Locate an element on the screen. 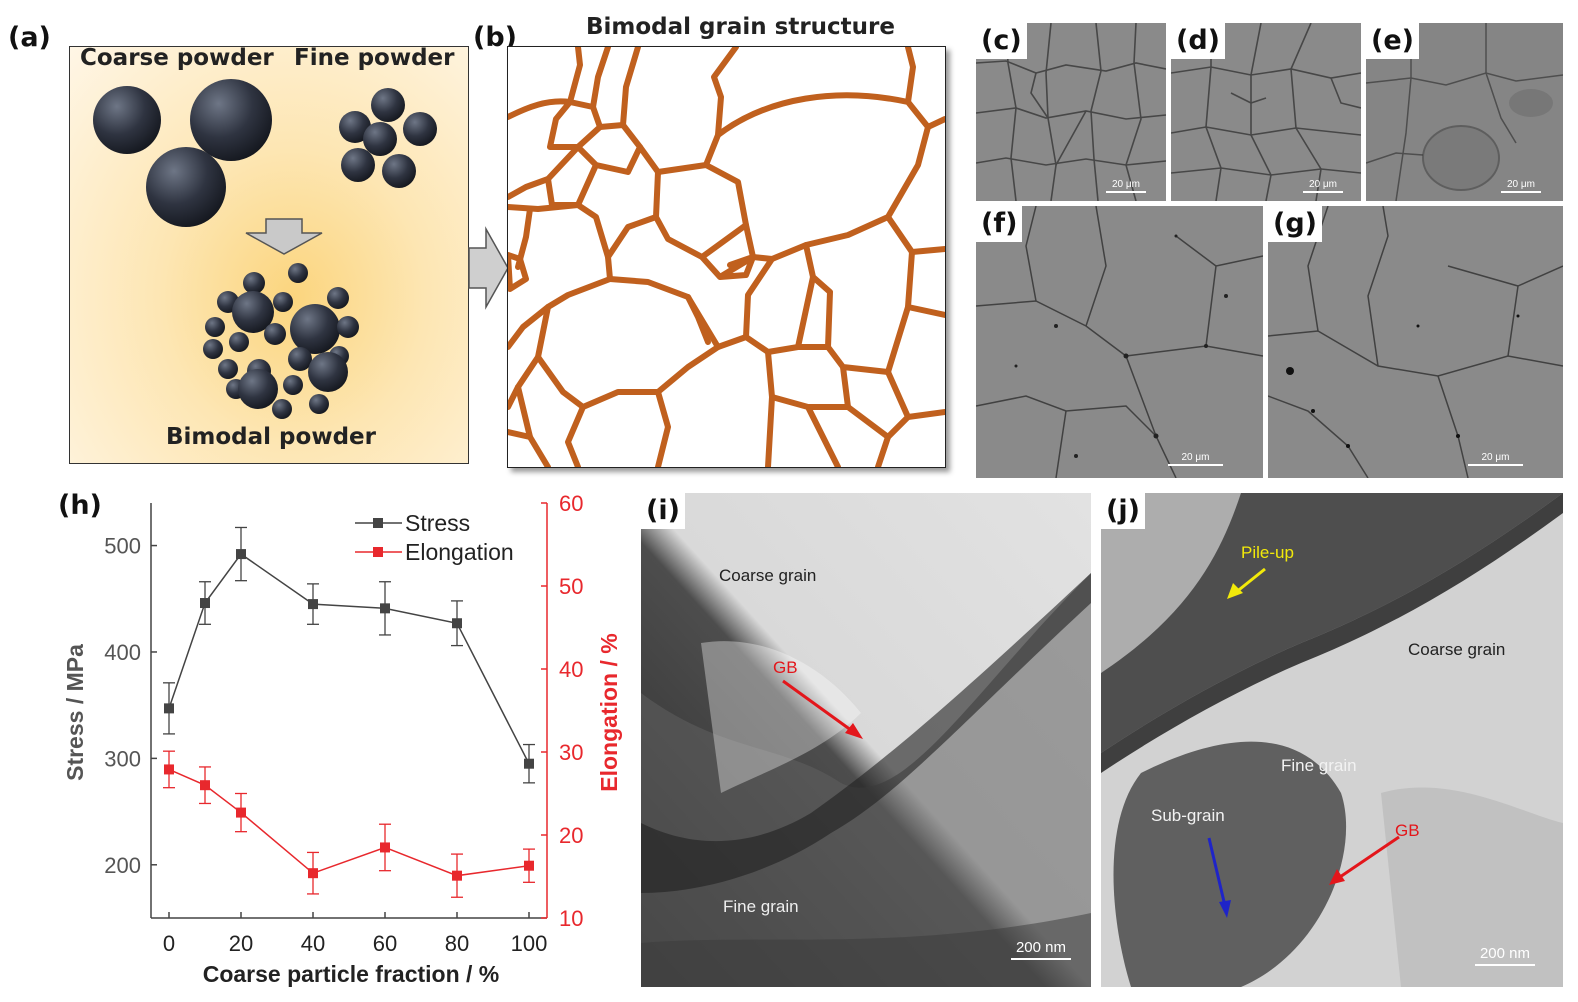  y2-axis-title: Elongation / % is located at coordinates (609, 712).